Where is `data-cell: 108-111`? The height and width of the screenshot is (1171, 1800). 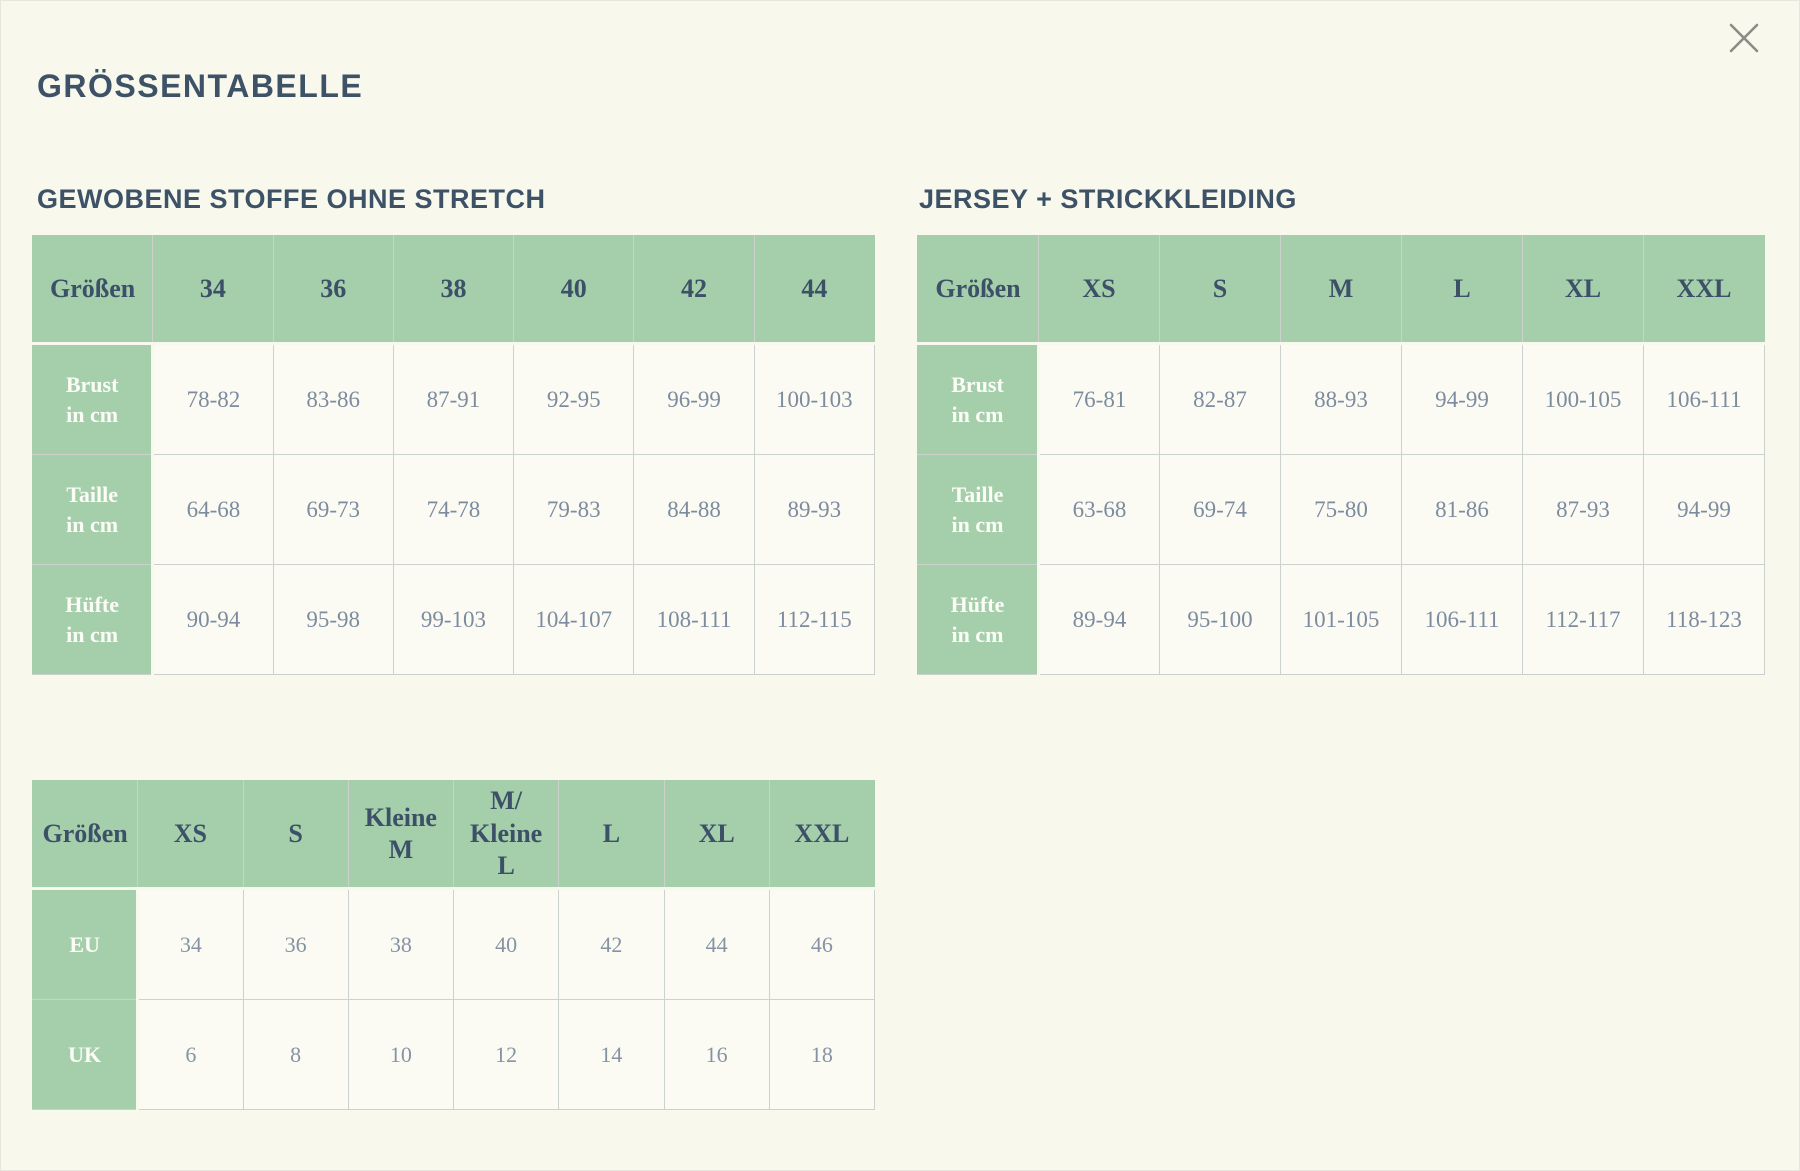 data-cell: 108-111 is located at coordinates (694, 619).